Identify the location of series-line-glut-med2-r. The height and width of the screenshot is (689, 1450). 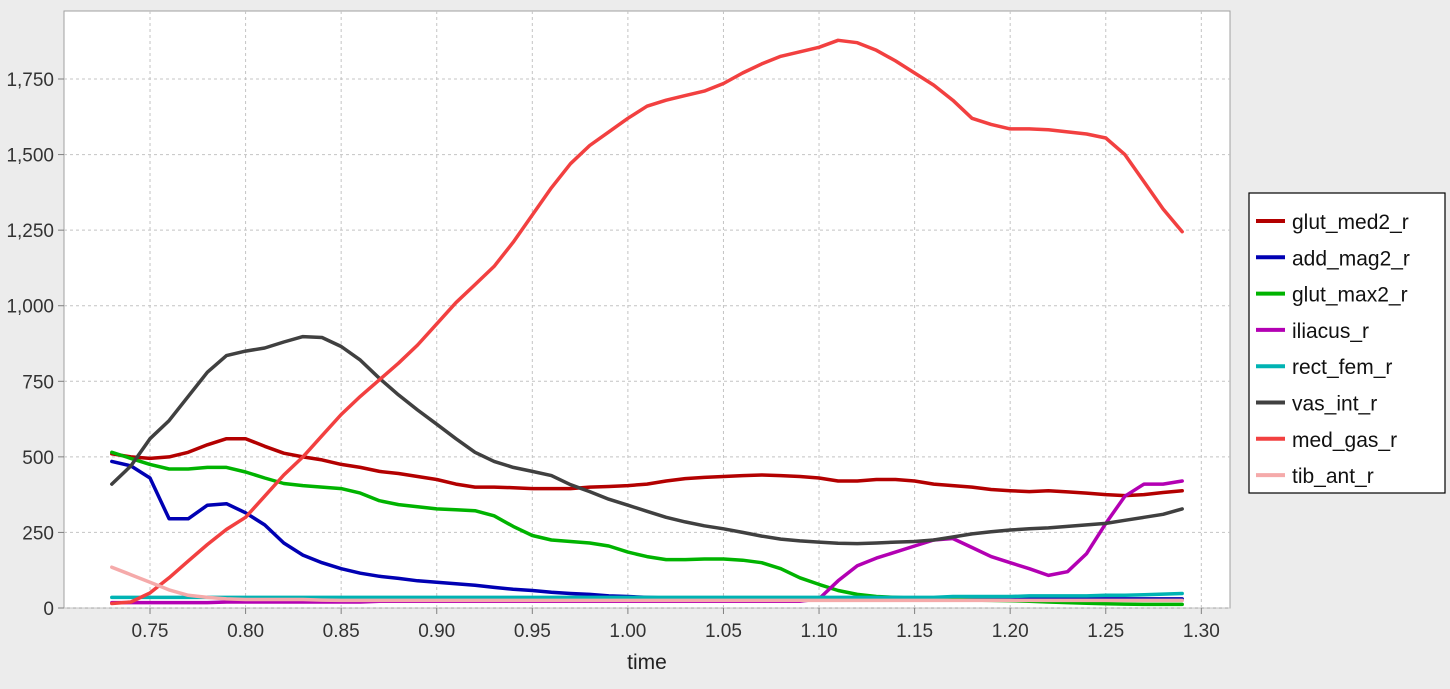
(647, 467).